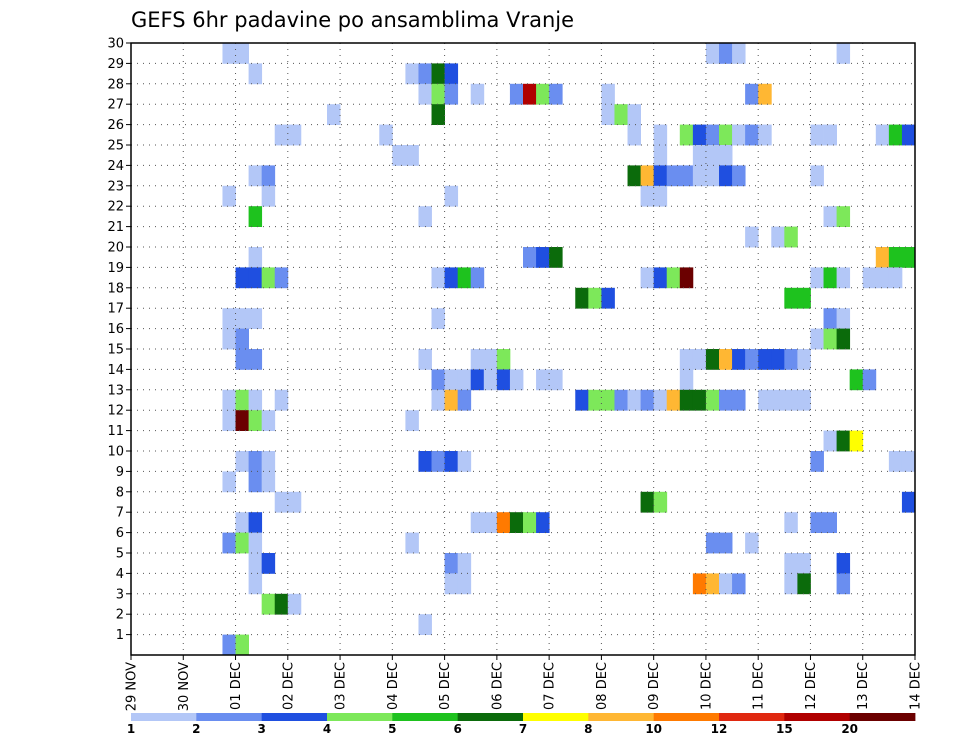 Image resolution: width=960 pixels, height=742 pixels. Describe the element at coordinates (784, 729) in the screenshot. I see `colorbar-tick-label: 15` at that location.